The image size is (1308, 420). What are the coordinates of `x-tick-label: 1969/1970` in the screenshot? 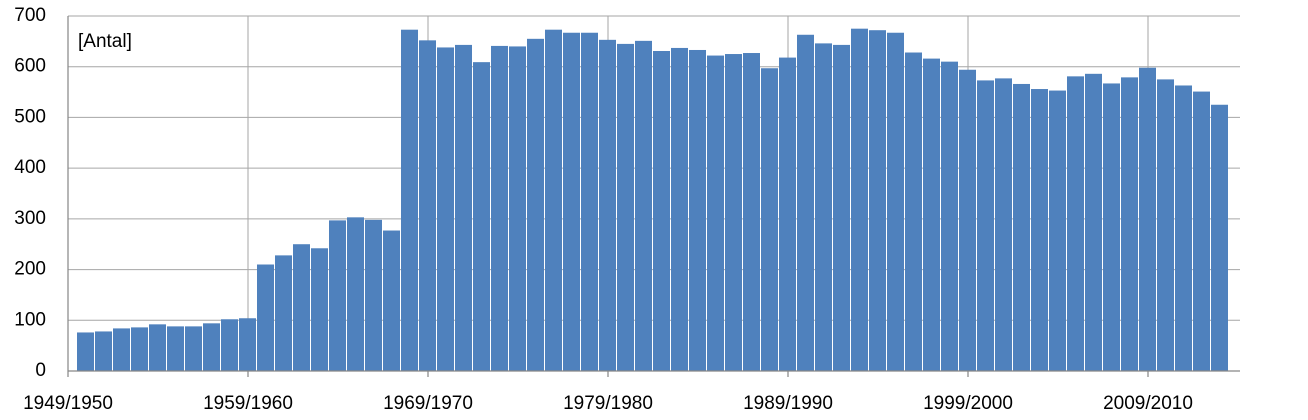 It's located at (428, 403).